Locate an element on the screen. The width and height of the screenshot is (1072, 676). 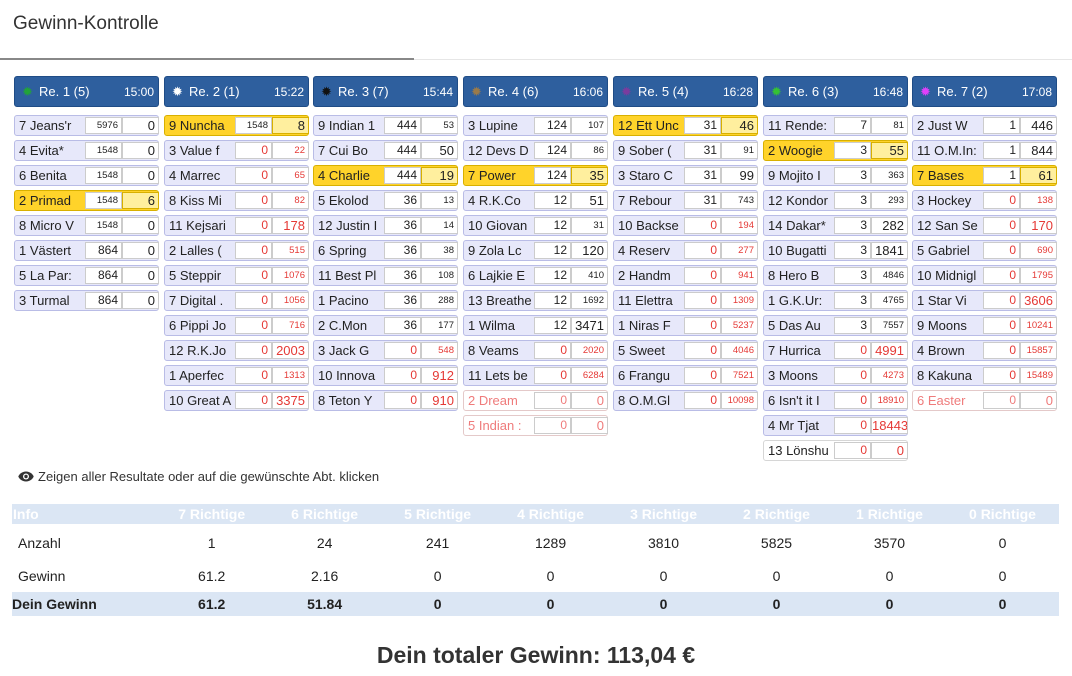
horse-row: 12 Ett Unc 31 46 is located at coordinates (685, 125).